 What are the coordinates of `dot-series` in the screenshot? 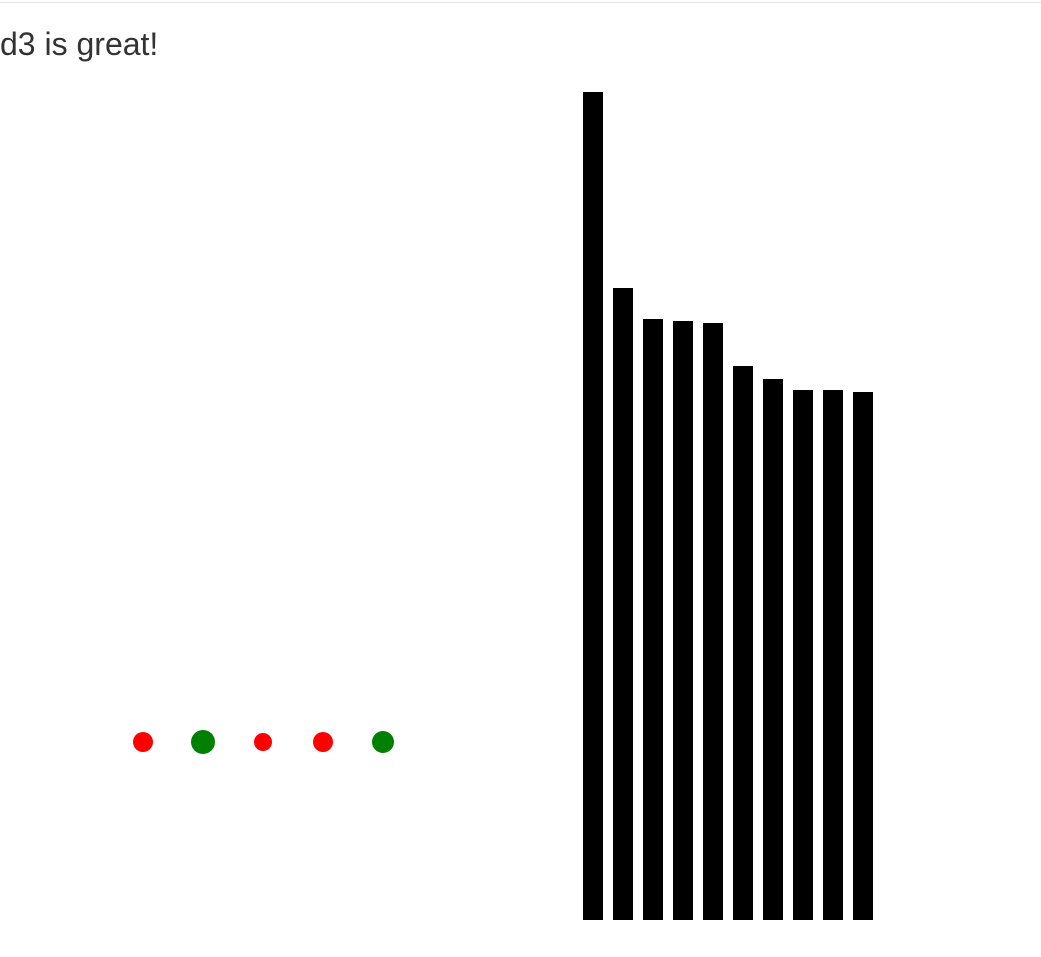 It's located at (263, 742).